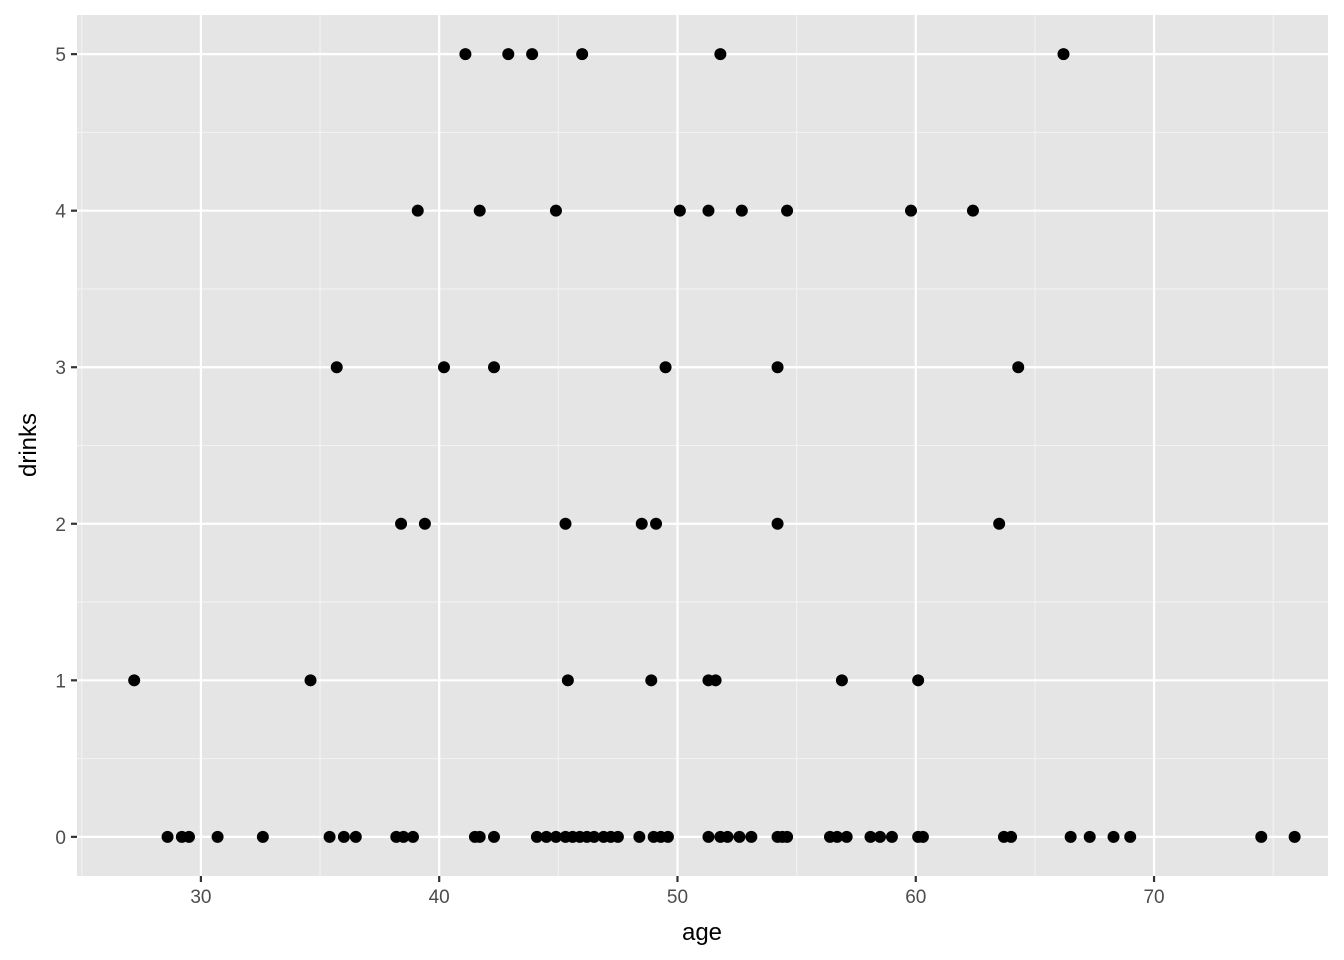 Image resolution: width=1344 pixels, height=960 pixels. Describe the element at coordinates (60, 525) in the screenshot. I see `y-tick-label: 2` at that location.